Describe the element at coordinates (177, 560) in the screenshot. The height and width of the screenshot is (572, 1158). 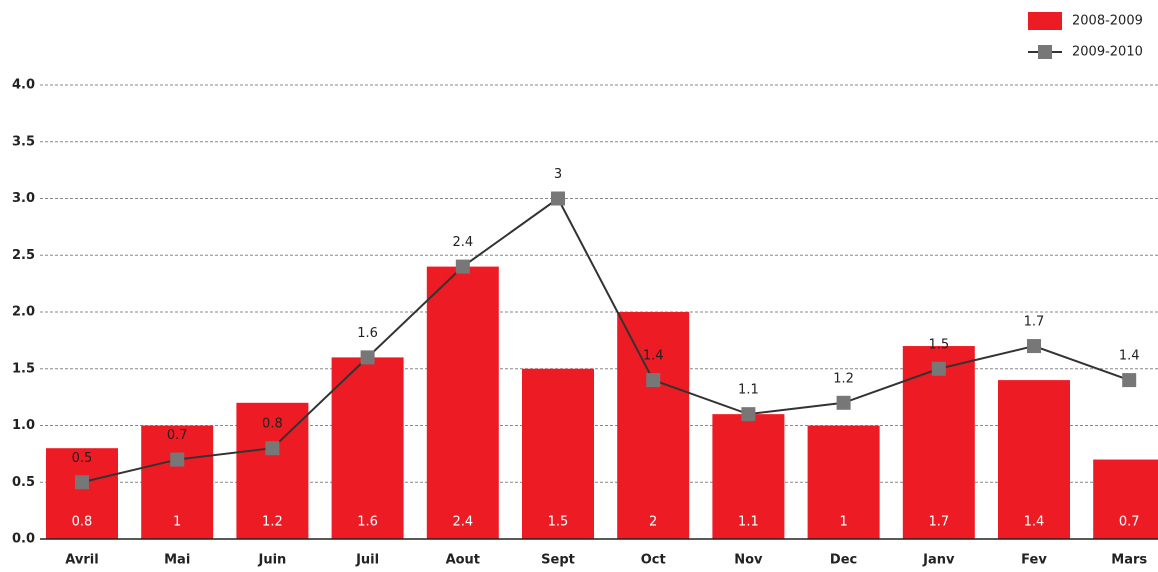
I see `x-tick-label: Mai` at that location.